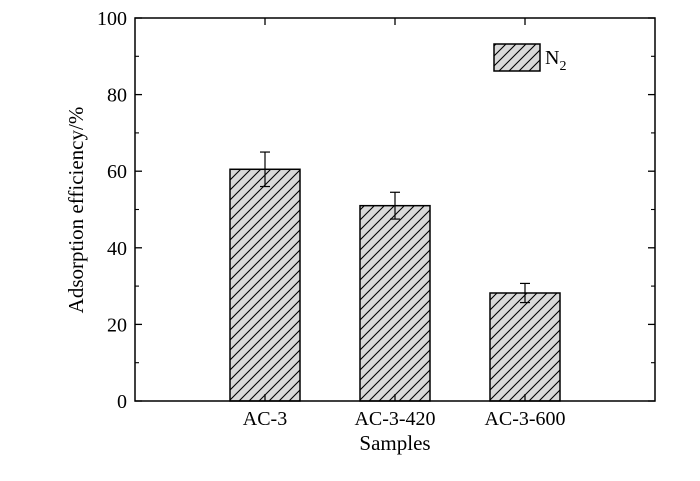 The height and width of the screenshot is (481, 700). Describe the element at coordinates (117, 96) in the screenshot. I see `y-tick-label: 80` at that location.